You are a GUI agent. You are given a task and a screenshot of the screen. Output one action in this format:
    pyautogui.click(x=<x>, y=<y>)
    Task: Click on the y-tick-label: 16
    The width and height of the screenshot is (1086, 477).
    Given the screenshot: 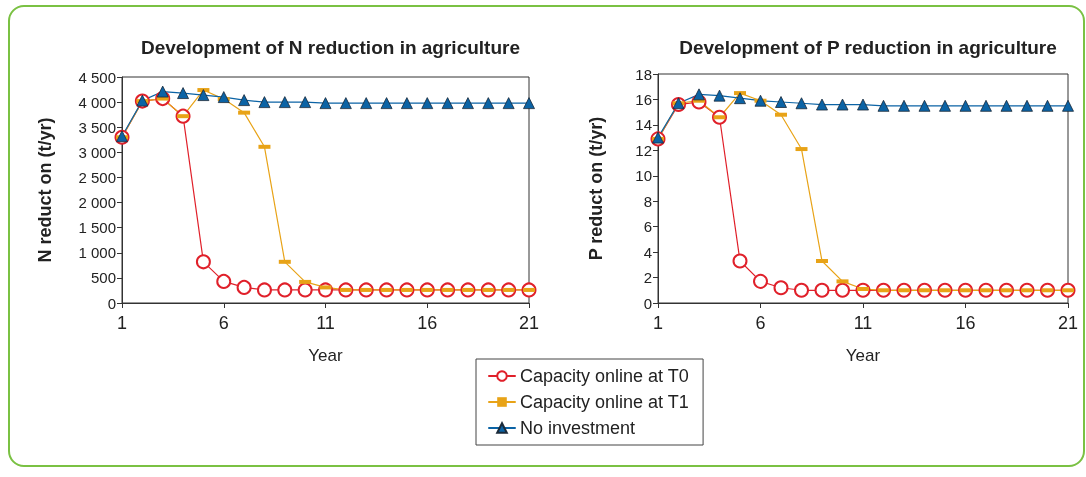 What is the action you would take?
    pyautogui.click(x=643, y=99)
    